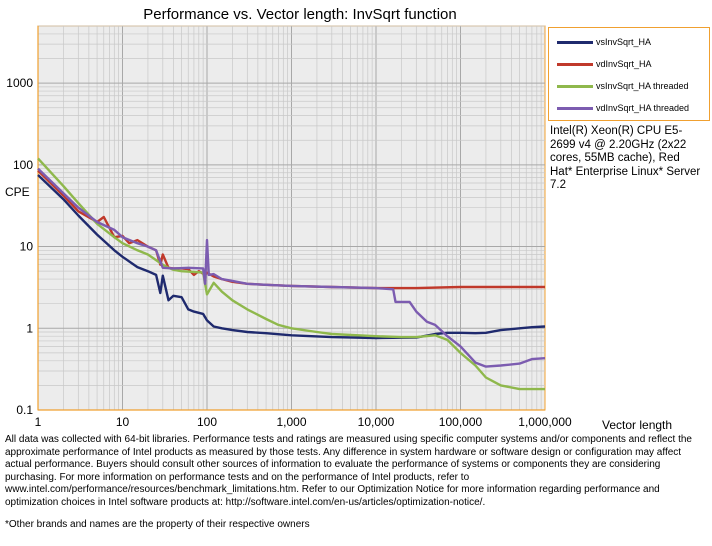 This screenshot has height=546, width=712. What do you see at coordinates (376, 422) in the screenshot?
I see `x-tick-label: 10,000` at bounding box center [376, 422].